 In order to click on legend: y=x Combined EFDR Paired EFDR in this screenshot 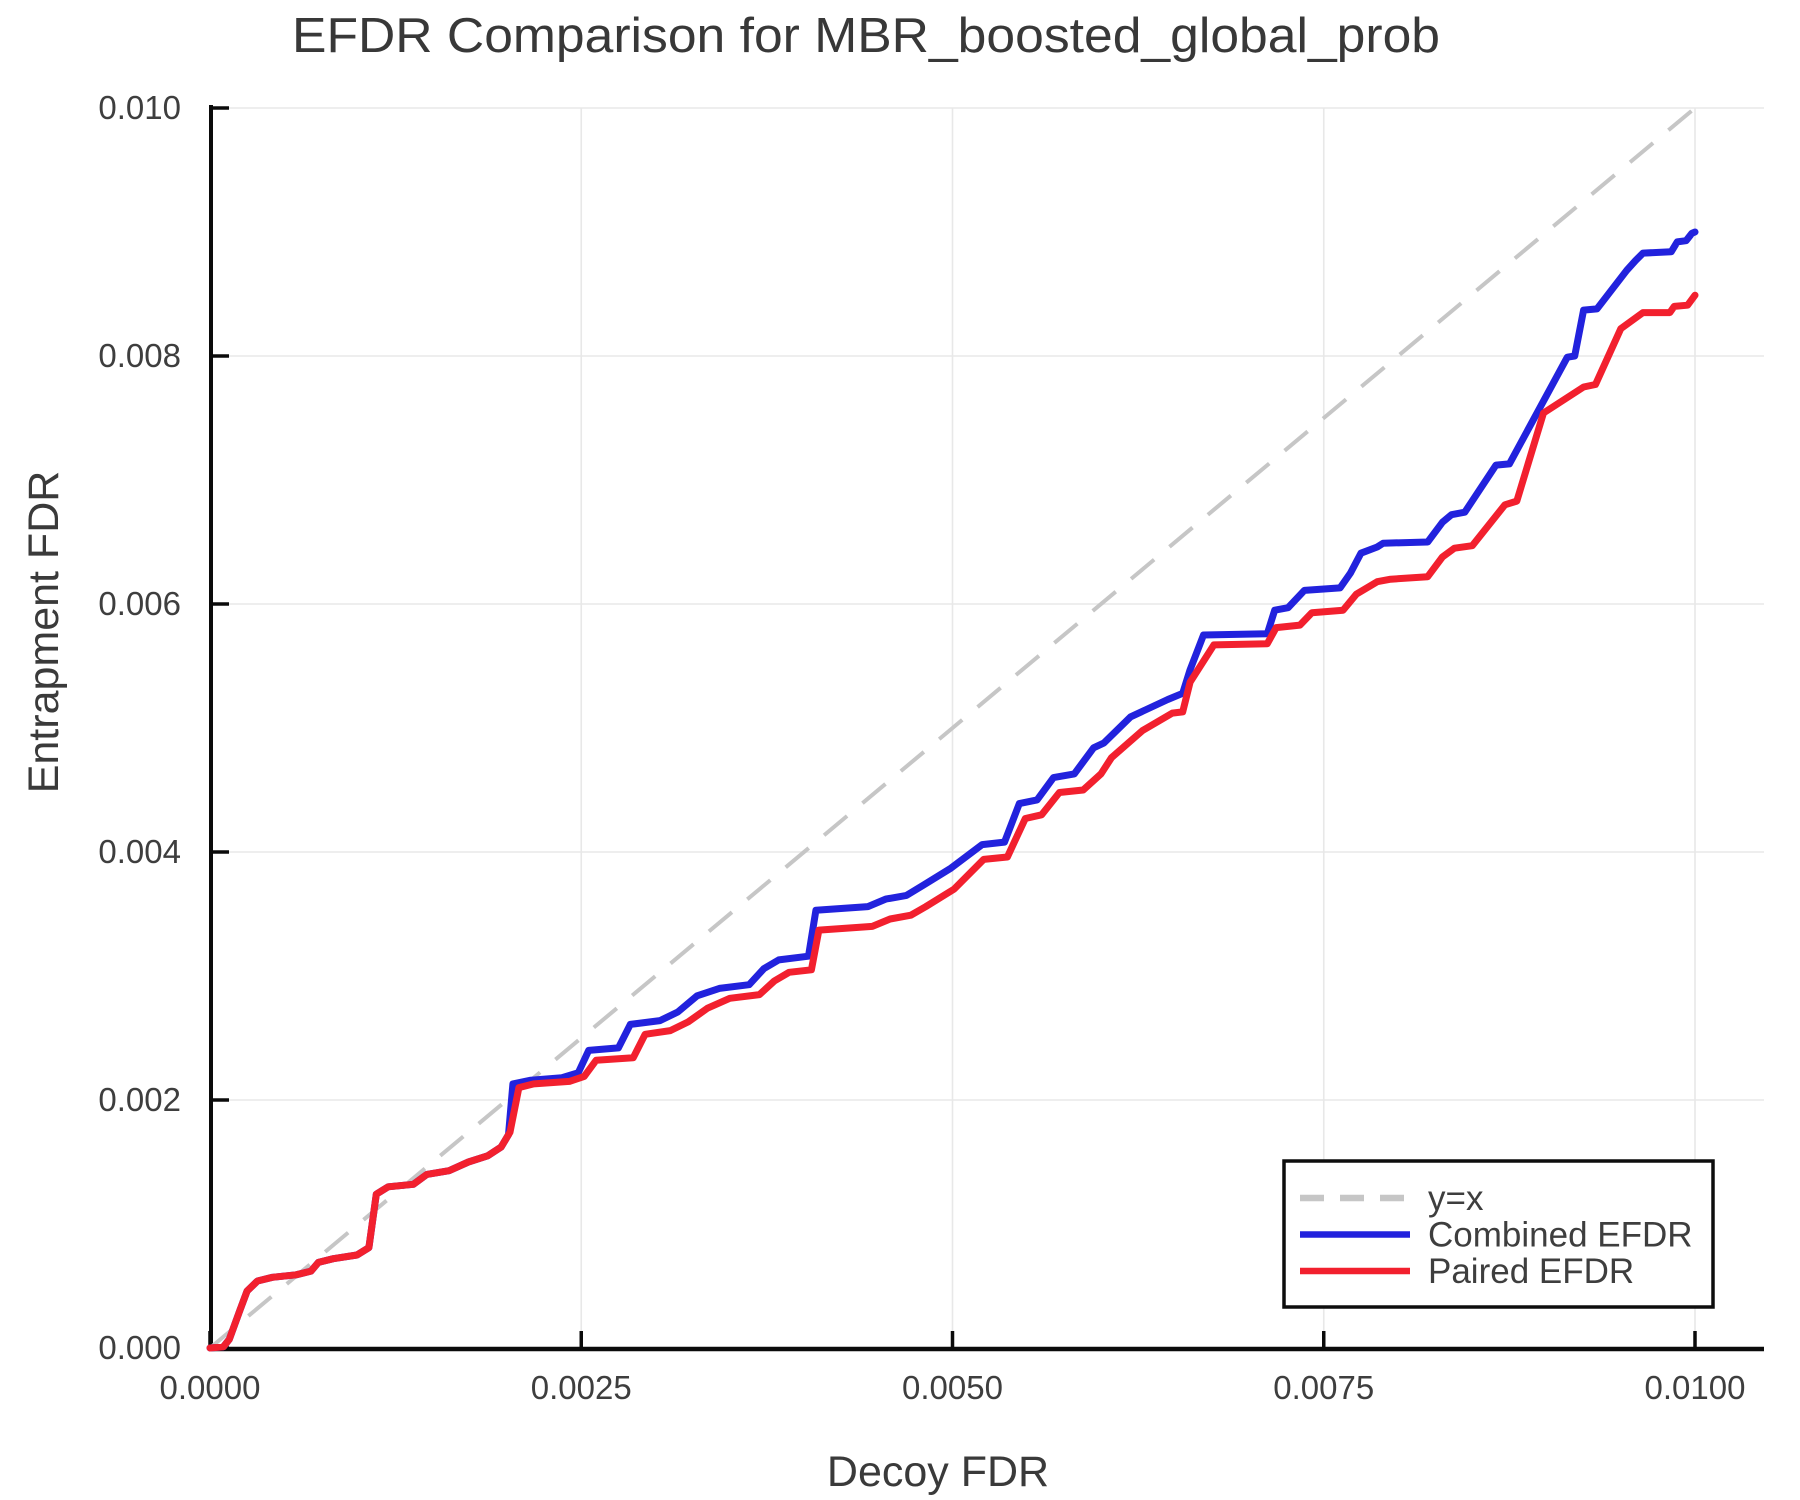, I will do `click(1498, 1234)`.